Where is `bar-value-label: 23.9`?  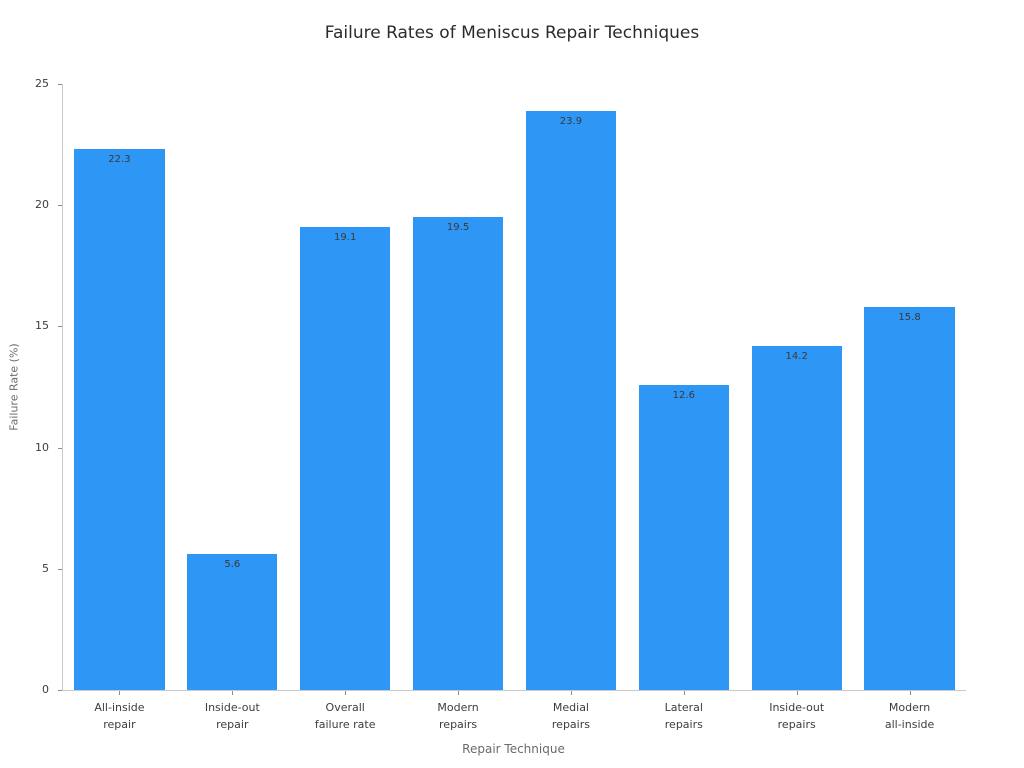
bar-value-label: 23.9 is located at coordinates (571, 121).